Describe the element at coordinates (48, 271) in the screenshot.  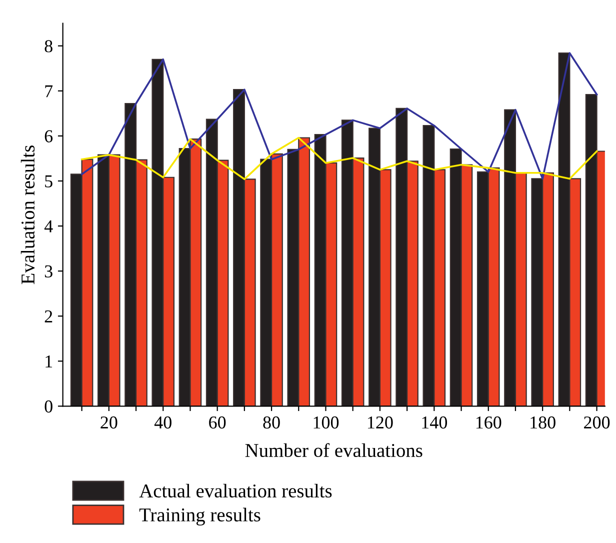
I see `y-tick-label: 3` at that location.